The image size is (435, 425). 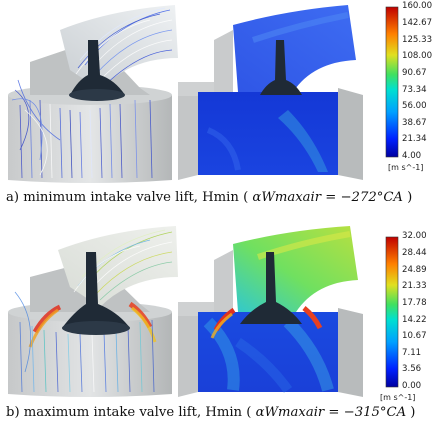 What do you see at coordinates (414, 320) in the screenshot?
I see `colorbar-b-tick: 14.22` at bounding box center [414, 320].